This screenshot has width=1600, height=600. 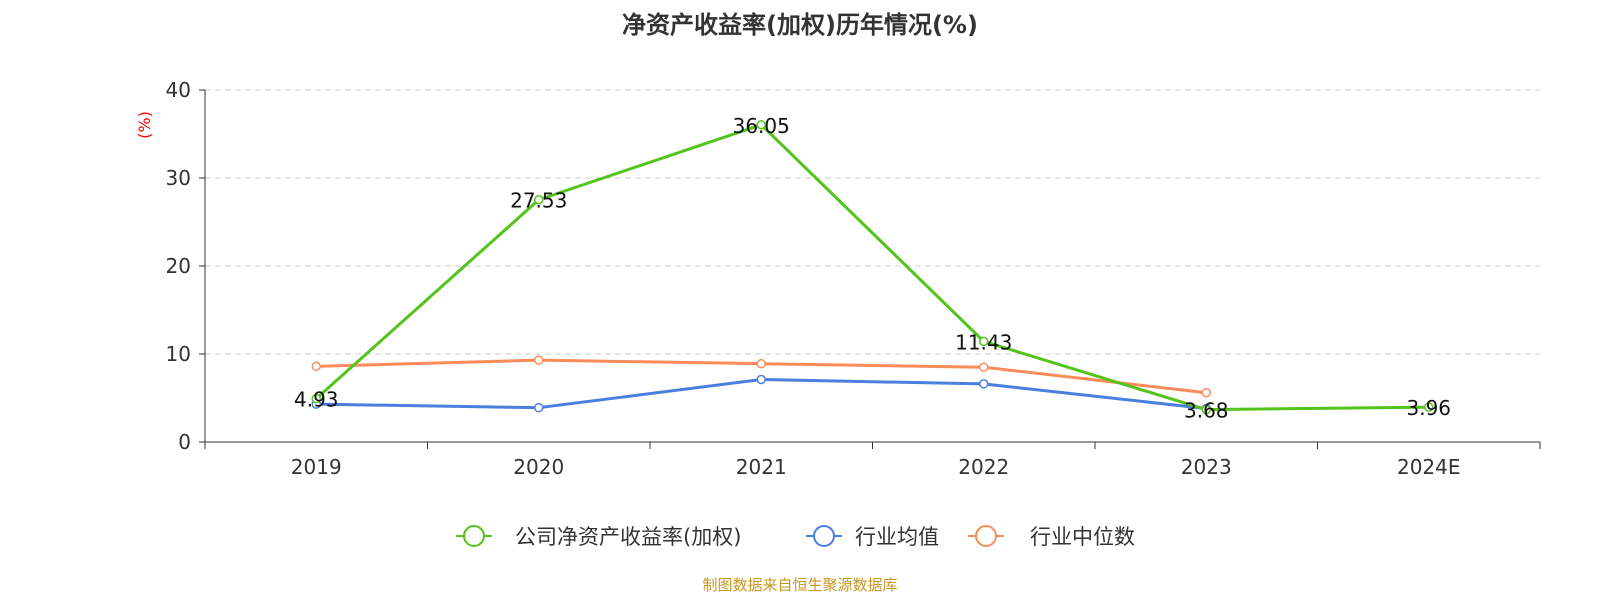 I want to click on data-label: 4.93, so click(x=316, y=400).